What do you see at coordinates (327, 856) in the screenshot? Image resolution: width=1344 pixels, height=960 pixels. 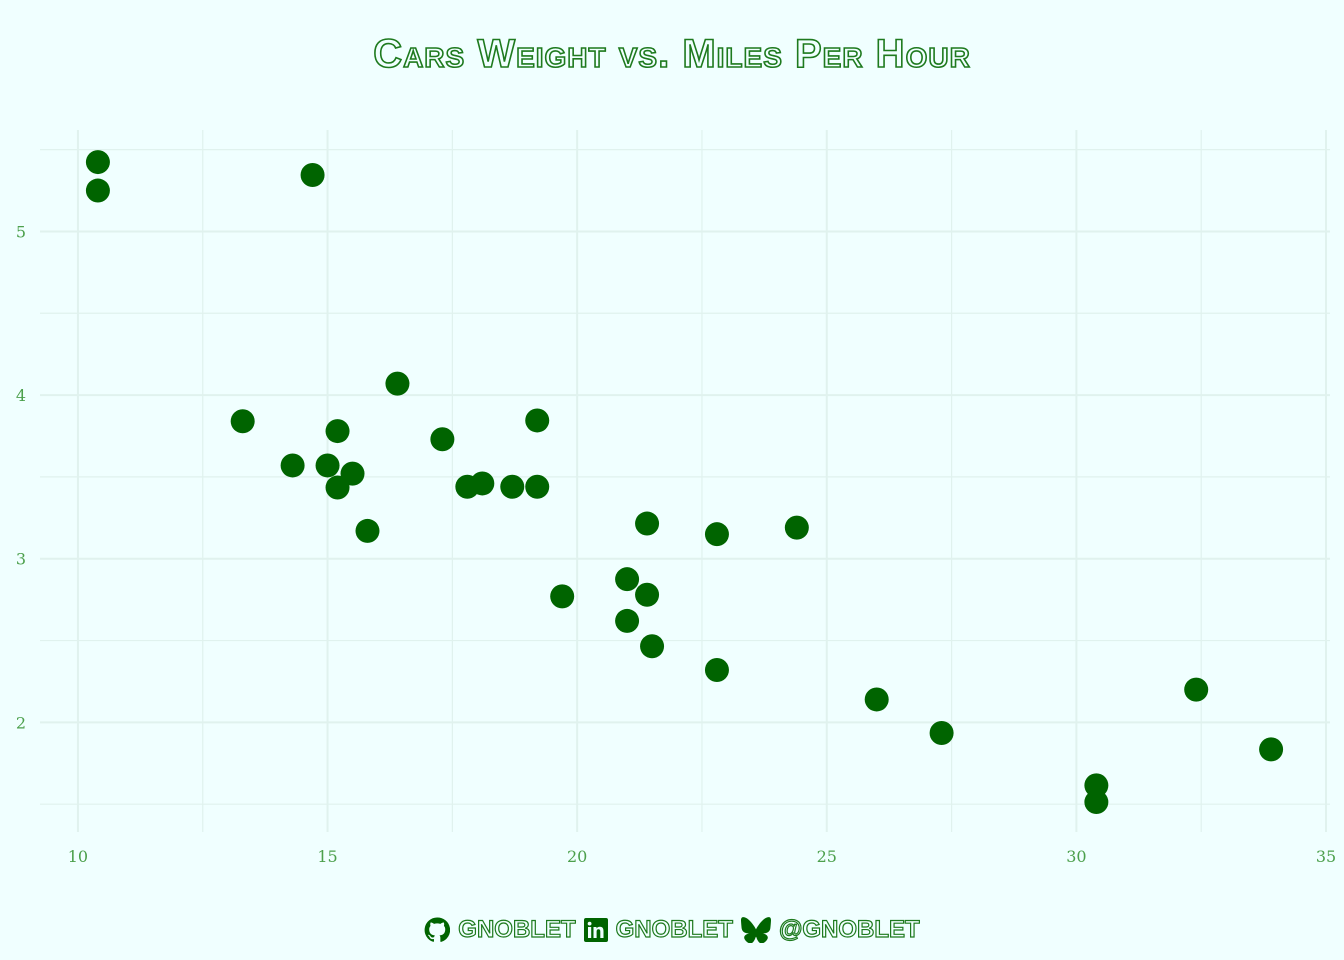 I see `x-tick-label: 15` at bounding box center [327, 856].